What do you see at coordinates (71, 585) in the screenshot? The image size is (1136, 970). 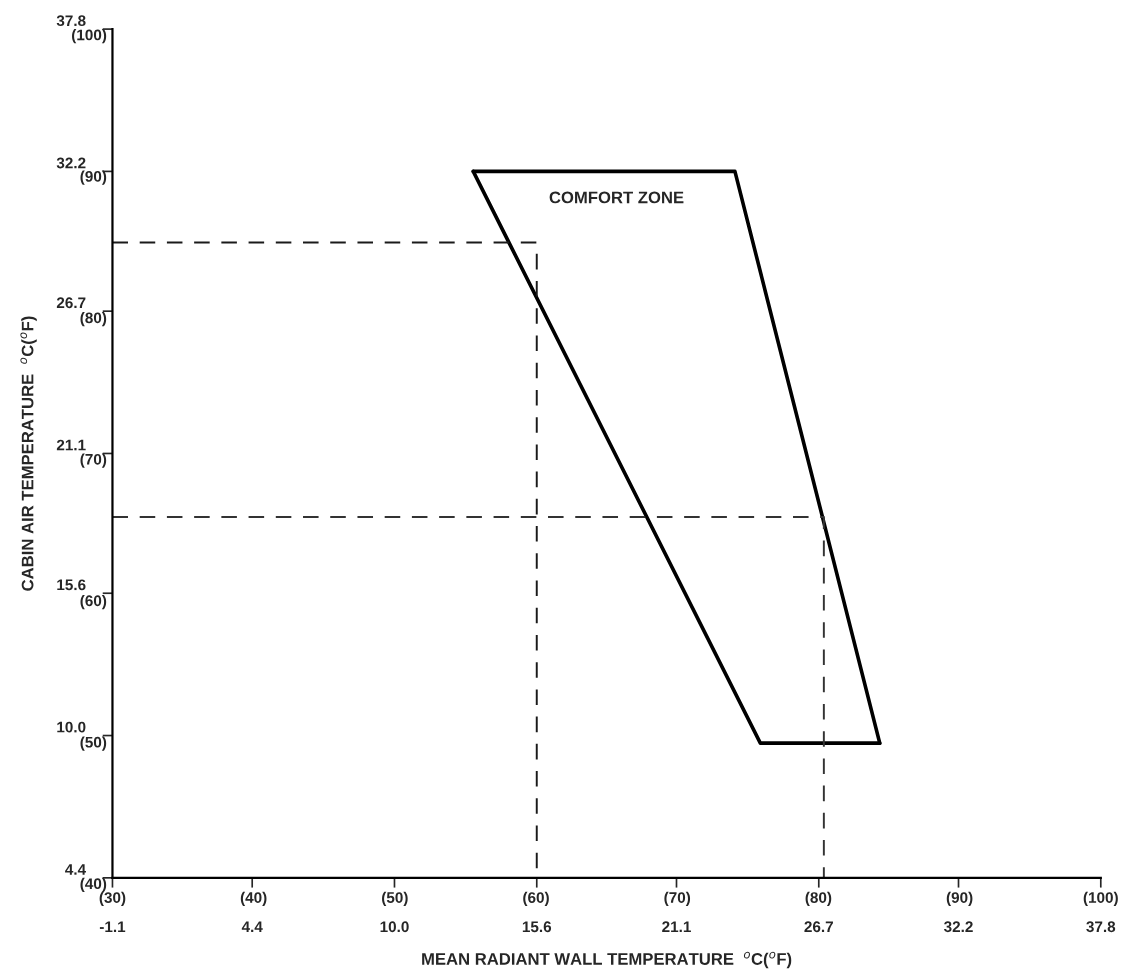 I see `y-tick-label: 15.6` at bounding box center [71, 585].